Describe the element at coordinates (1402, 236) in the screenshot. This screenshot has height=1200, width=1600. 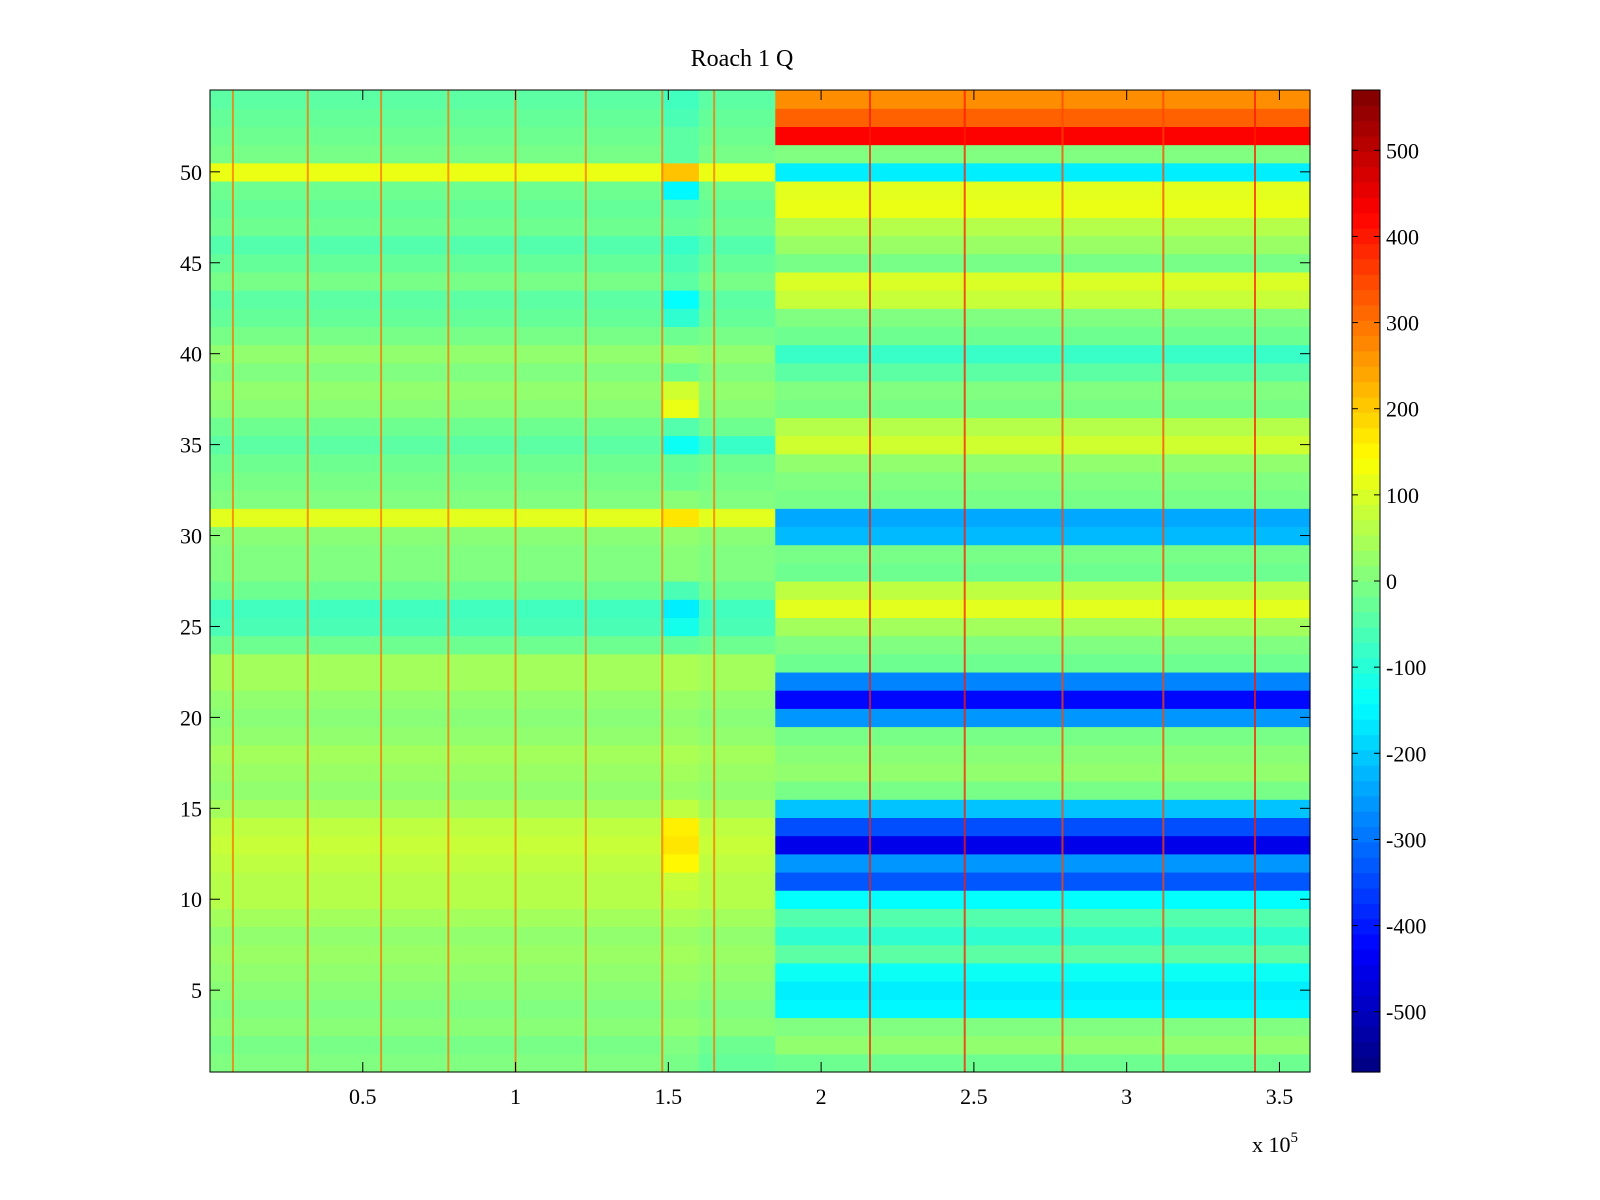
I see `colorbar-tick-label: 400` at that location.